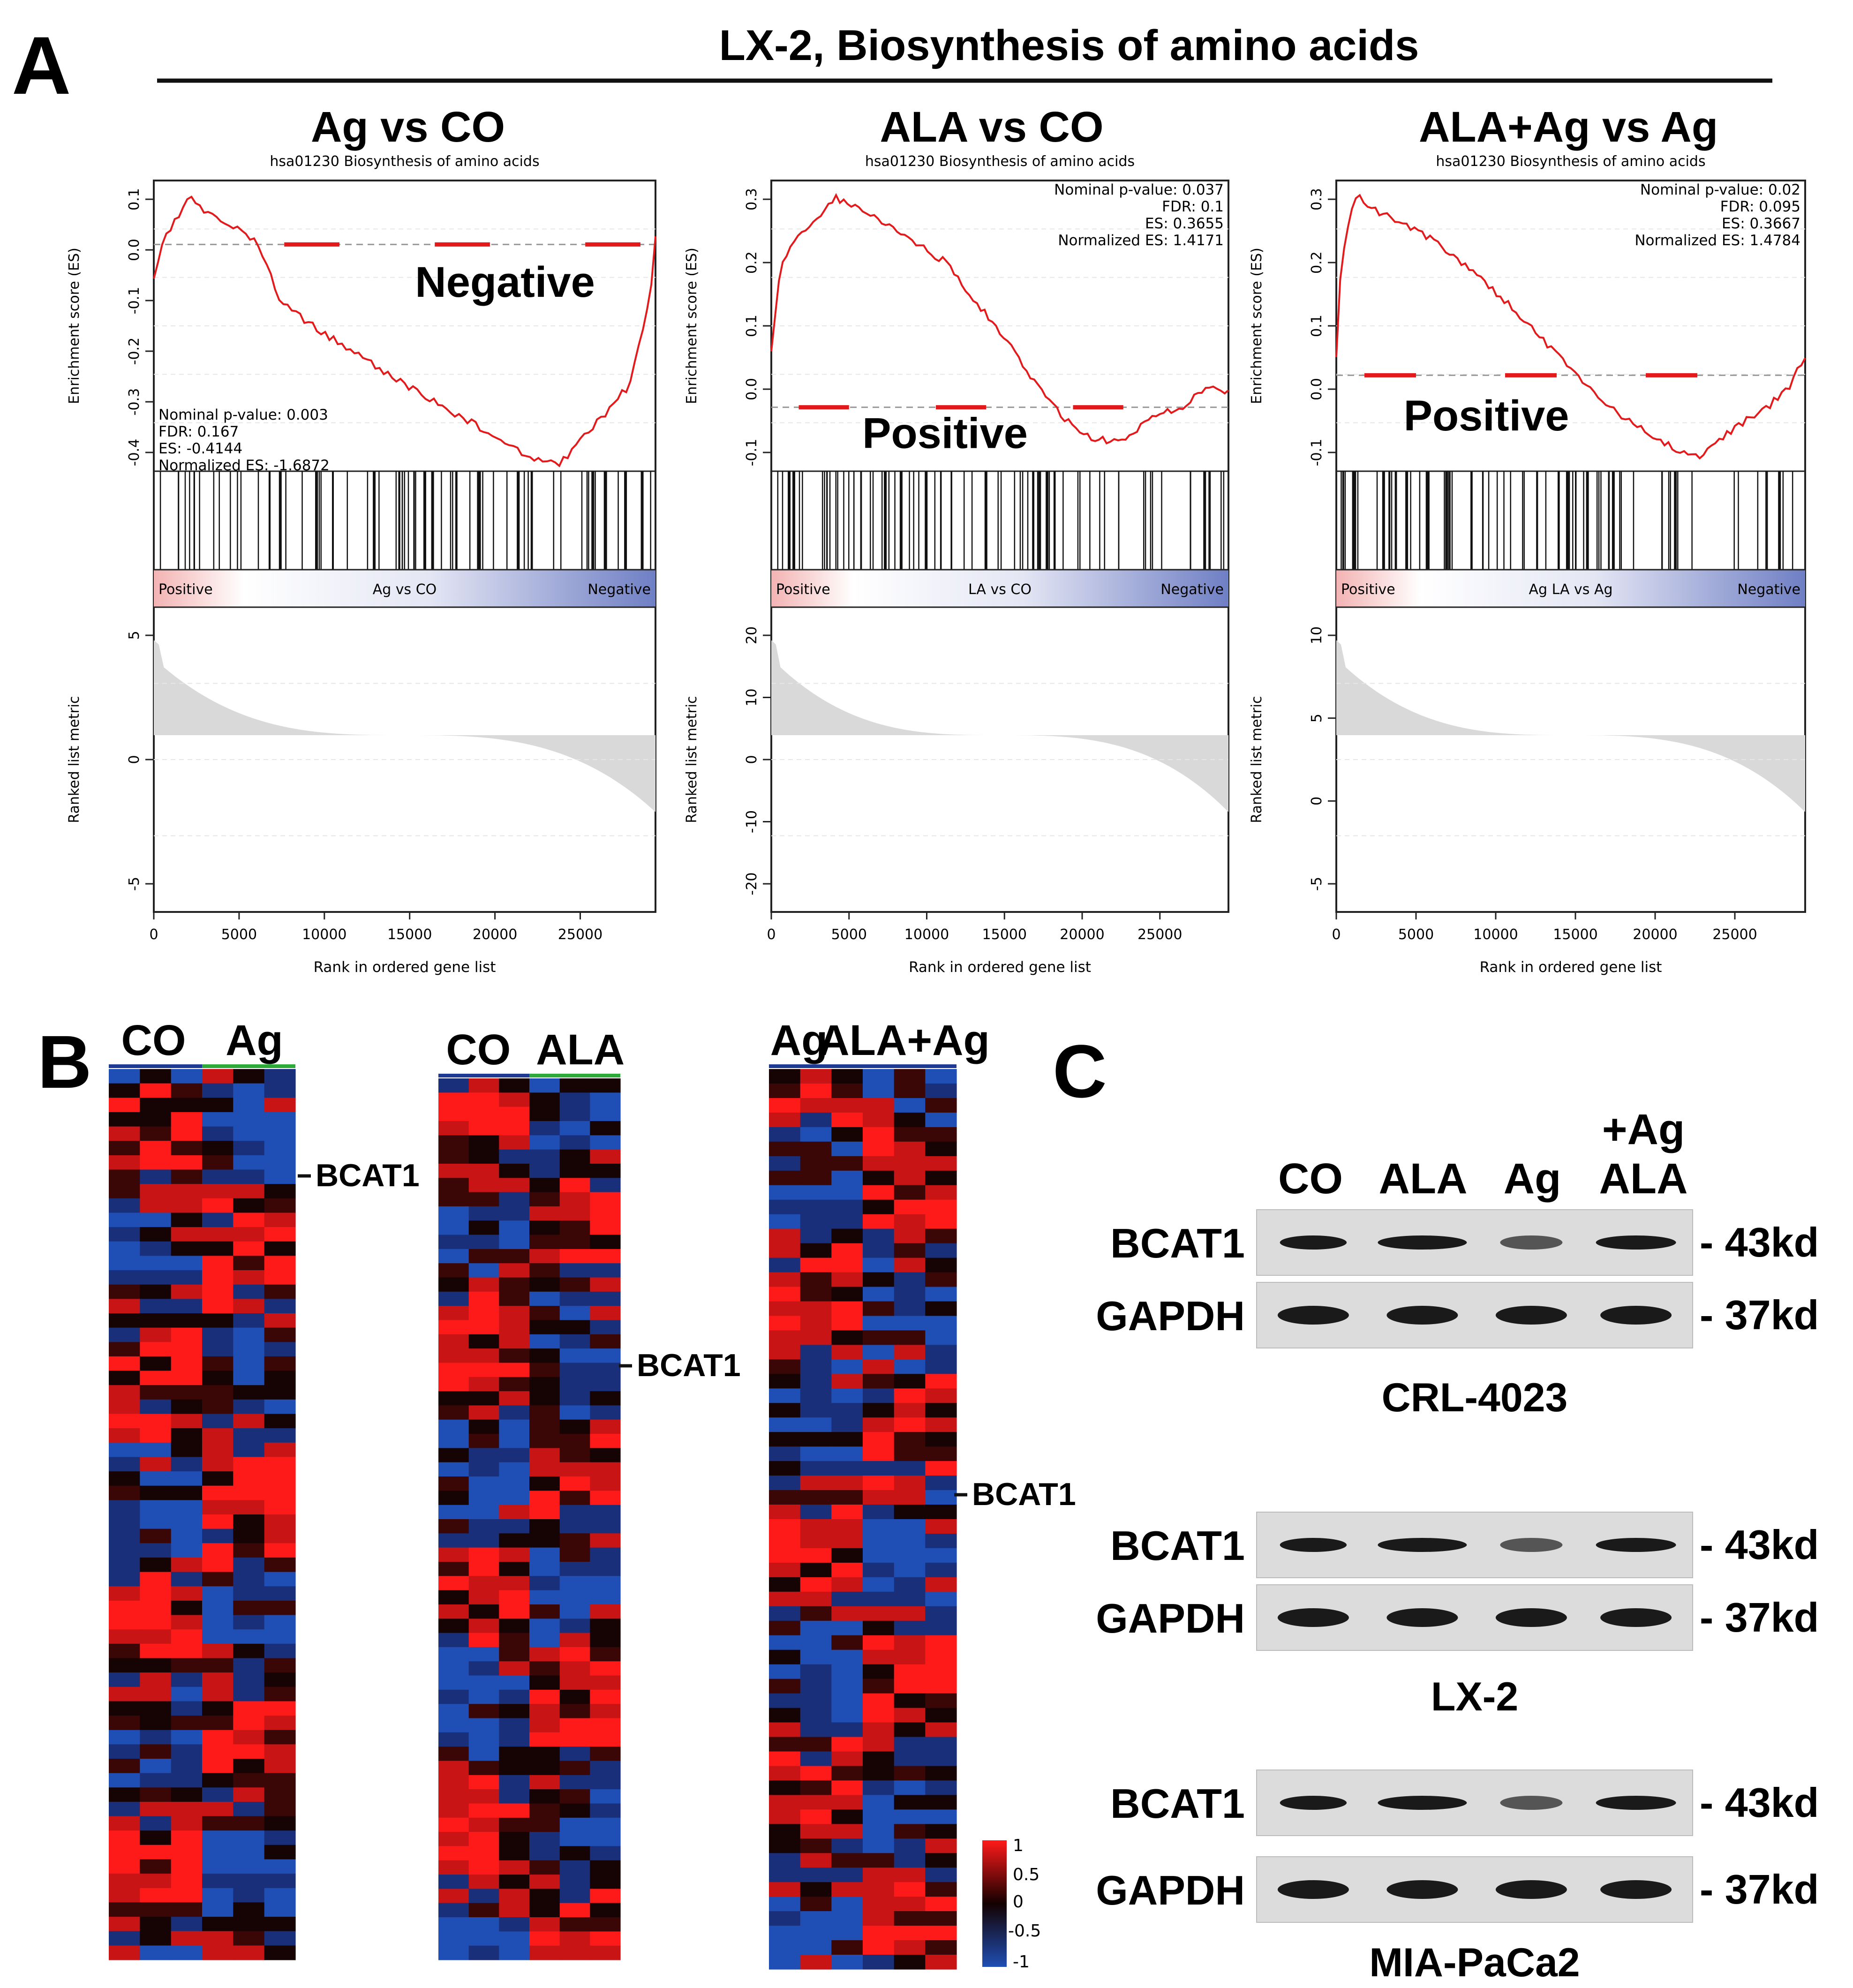  I want to click on ranked-metric-area, so click(1570, 726).